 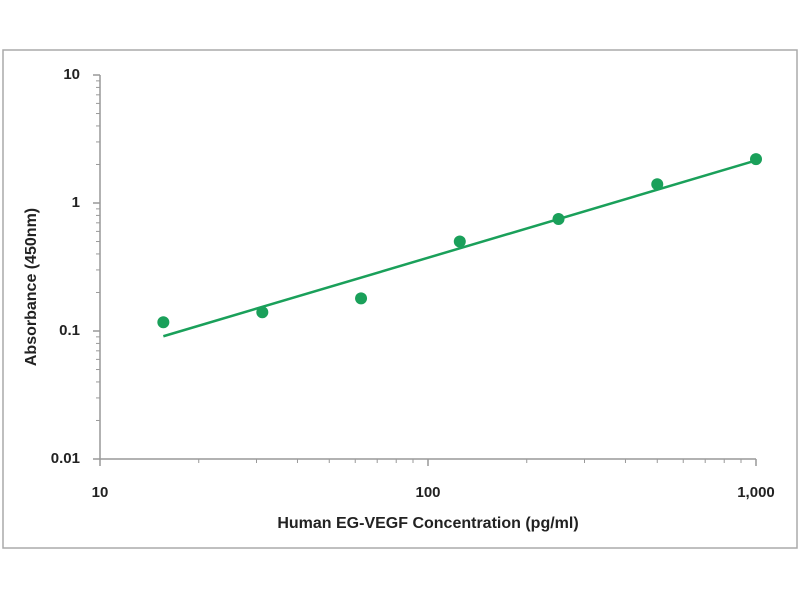 What do you see at coordinates (69, 330) in the screenshot?
I see `y-tick-label: 0.1` at bounding box center [69, 330].